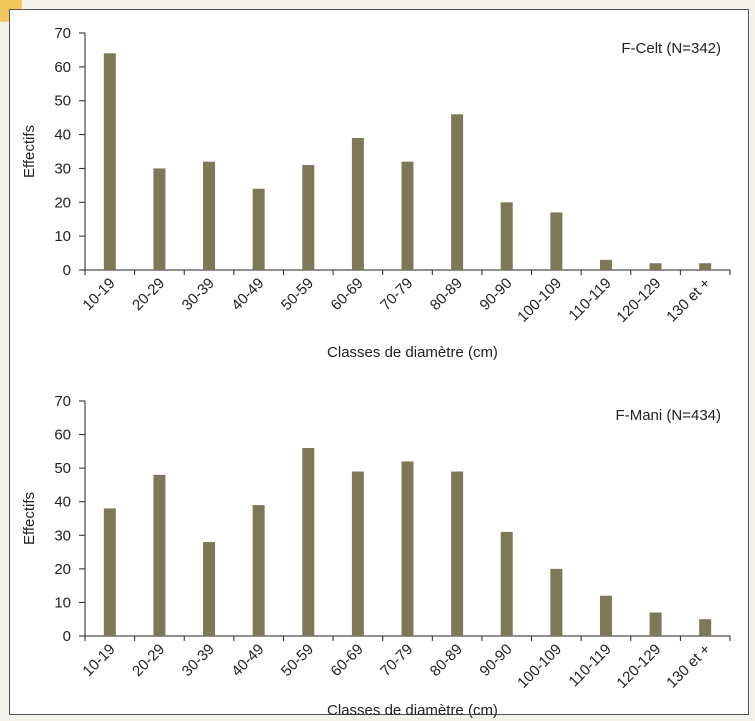 This screenshot has height=721, width=755. Describe the element at coordinates (668, 415) in the screenshot. I see `chart-annotation: F-Mani (N=434)` at that location.